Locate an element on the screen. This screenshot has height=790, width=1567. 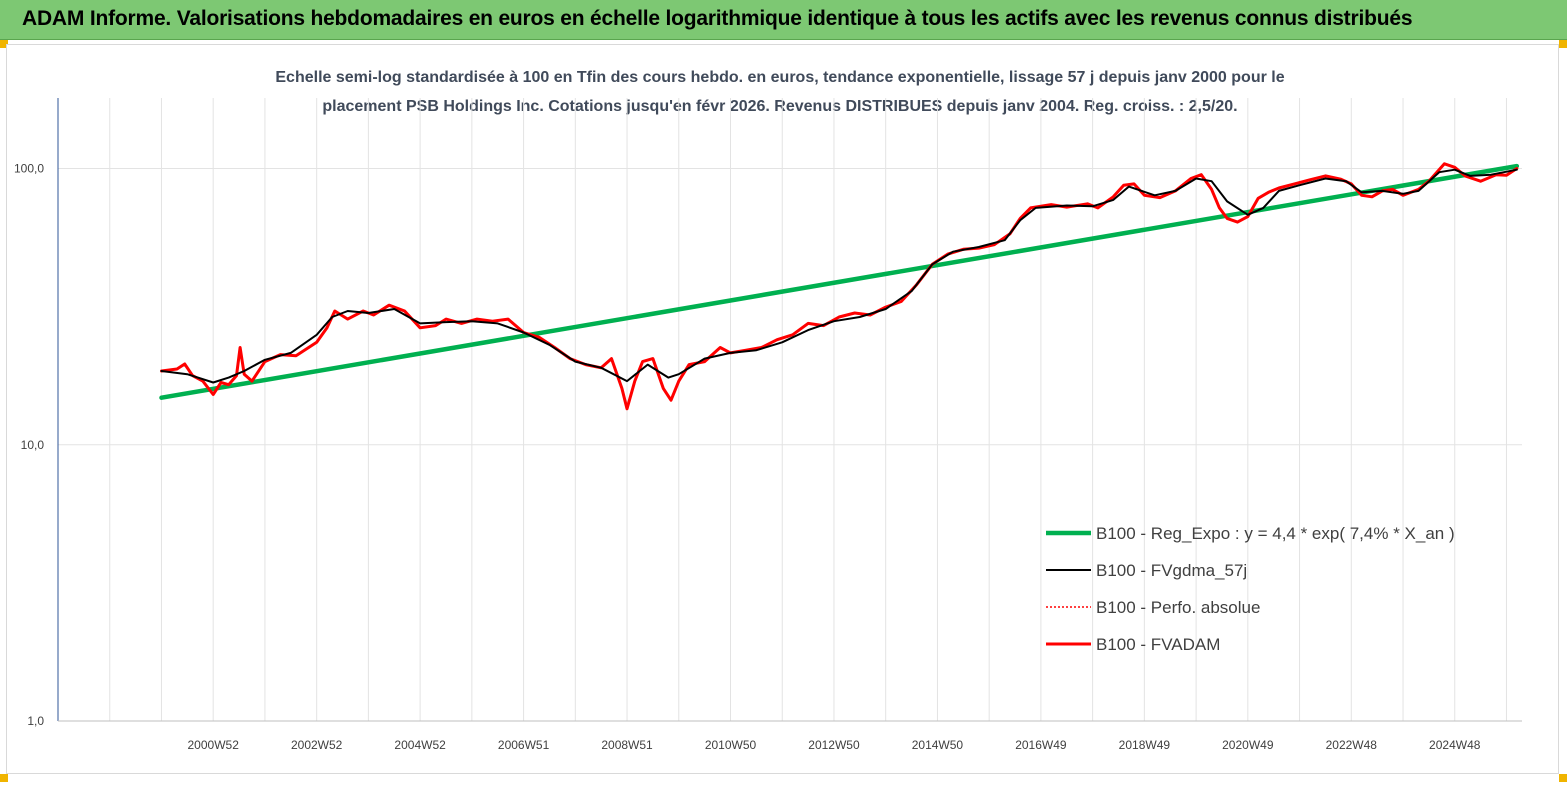
y-tick-label: 100,0 is located at coordinates (29, 169).